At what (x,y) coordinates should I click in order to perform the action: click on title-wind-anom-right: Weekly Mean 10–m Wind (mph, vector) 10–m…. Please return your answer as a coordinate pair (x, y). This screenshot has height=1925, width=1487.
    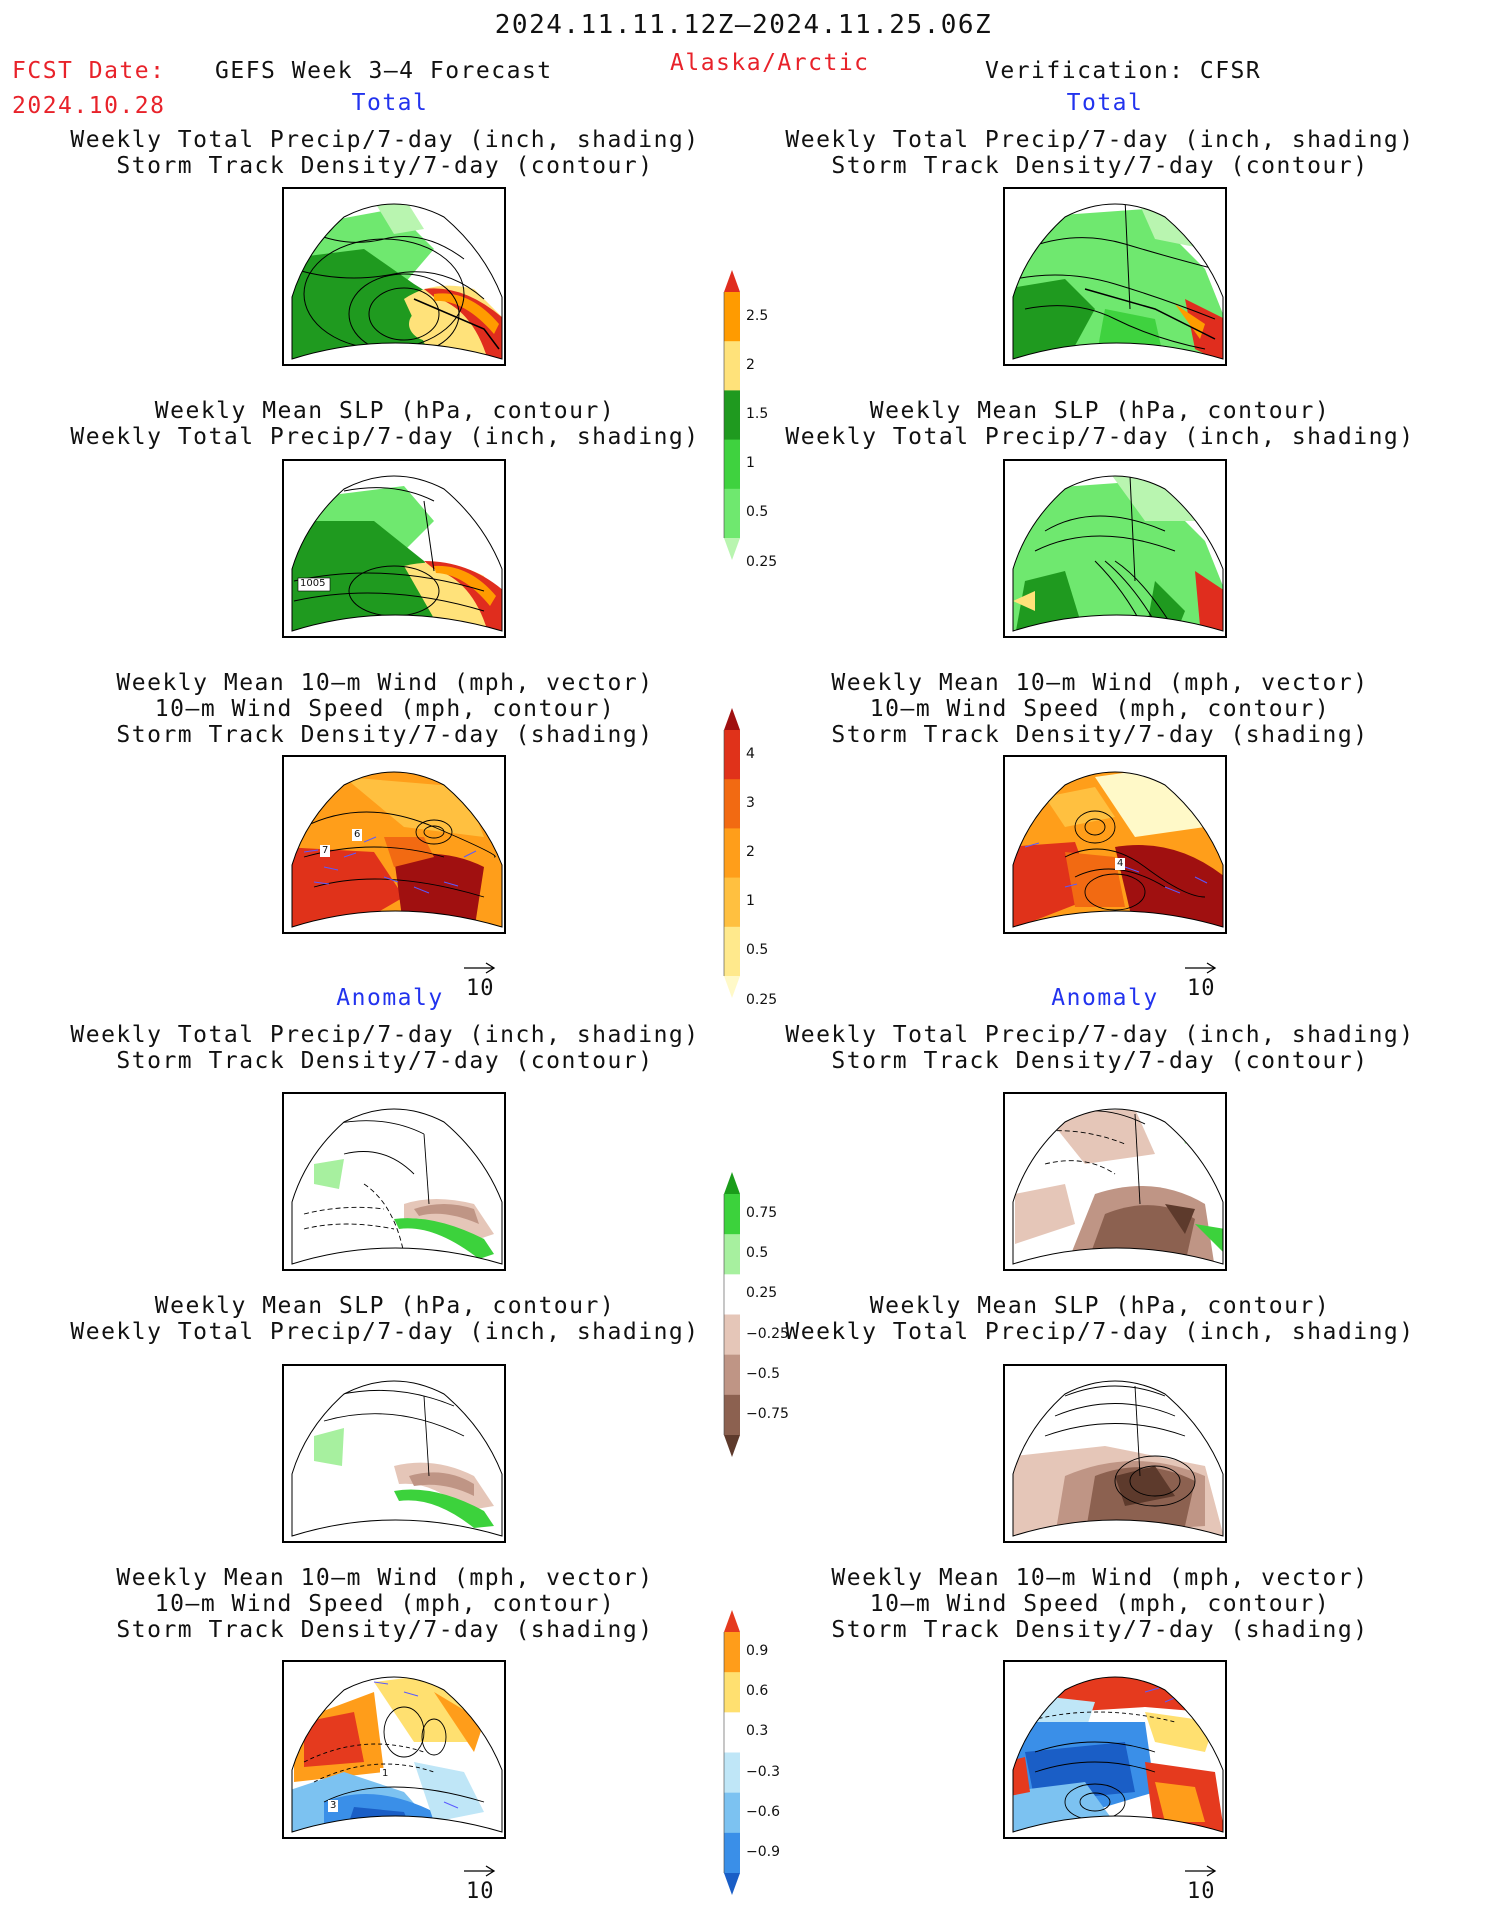
    Looking at the image, I should click on (1100, 1604).